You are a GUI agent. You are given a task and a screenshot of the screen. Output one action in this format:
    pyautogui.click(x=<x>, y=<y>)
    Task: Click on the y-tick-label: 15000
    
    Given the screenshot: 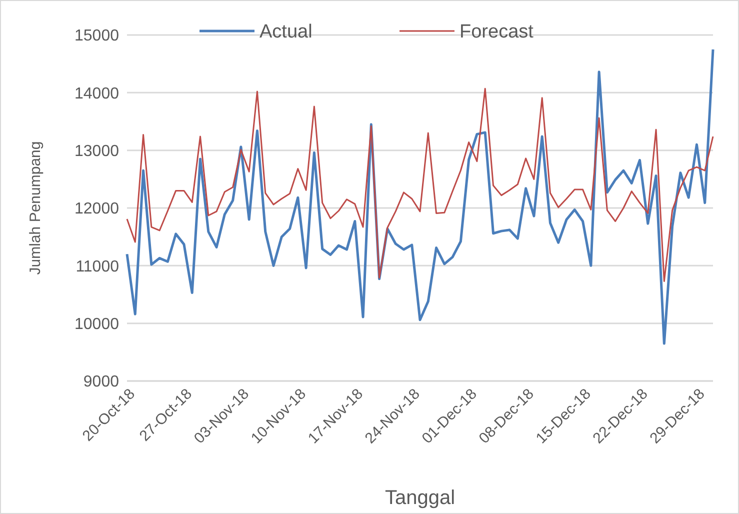 What is the action you would take?
    pyautogui.click(x=97, y=36)
    